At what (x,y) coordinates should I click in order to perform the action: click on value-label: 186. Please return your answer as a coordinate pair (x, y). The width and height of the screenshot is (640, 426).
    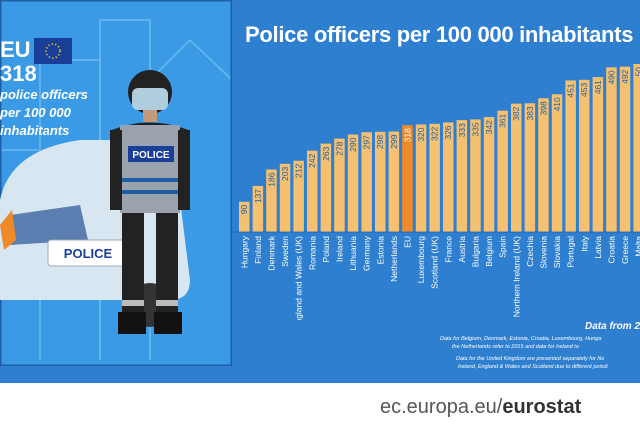
    Looking at the image, I should click on (271, 179).